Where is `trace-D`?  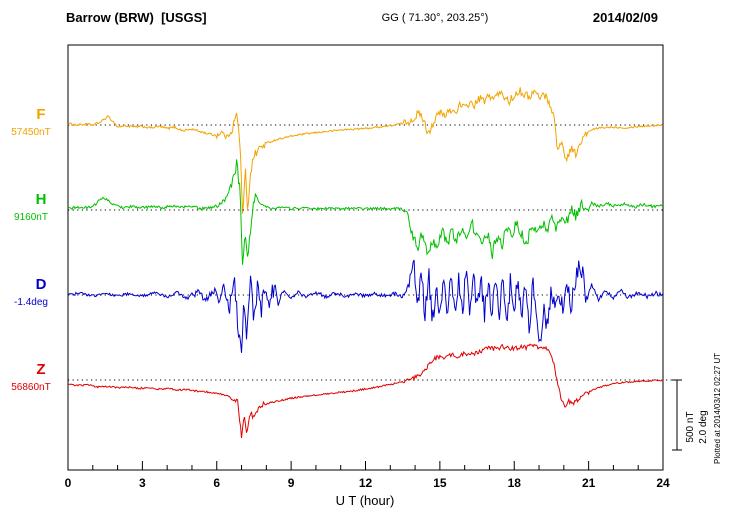 trace-D is located at coordinates (365, 306).